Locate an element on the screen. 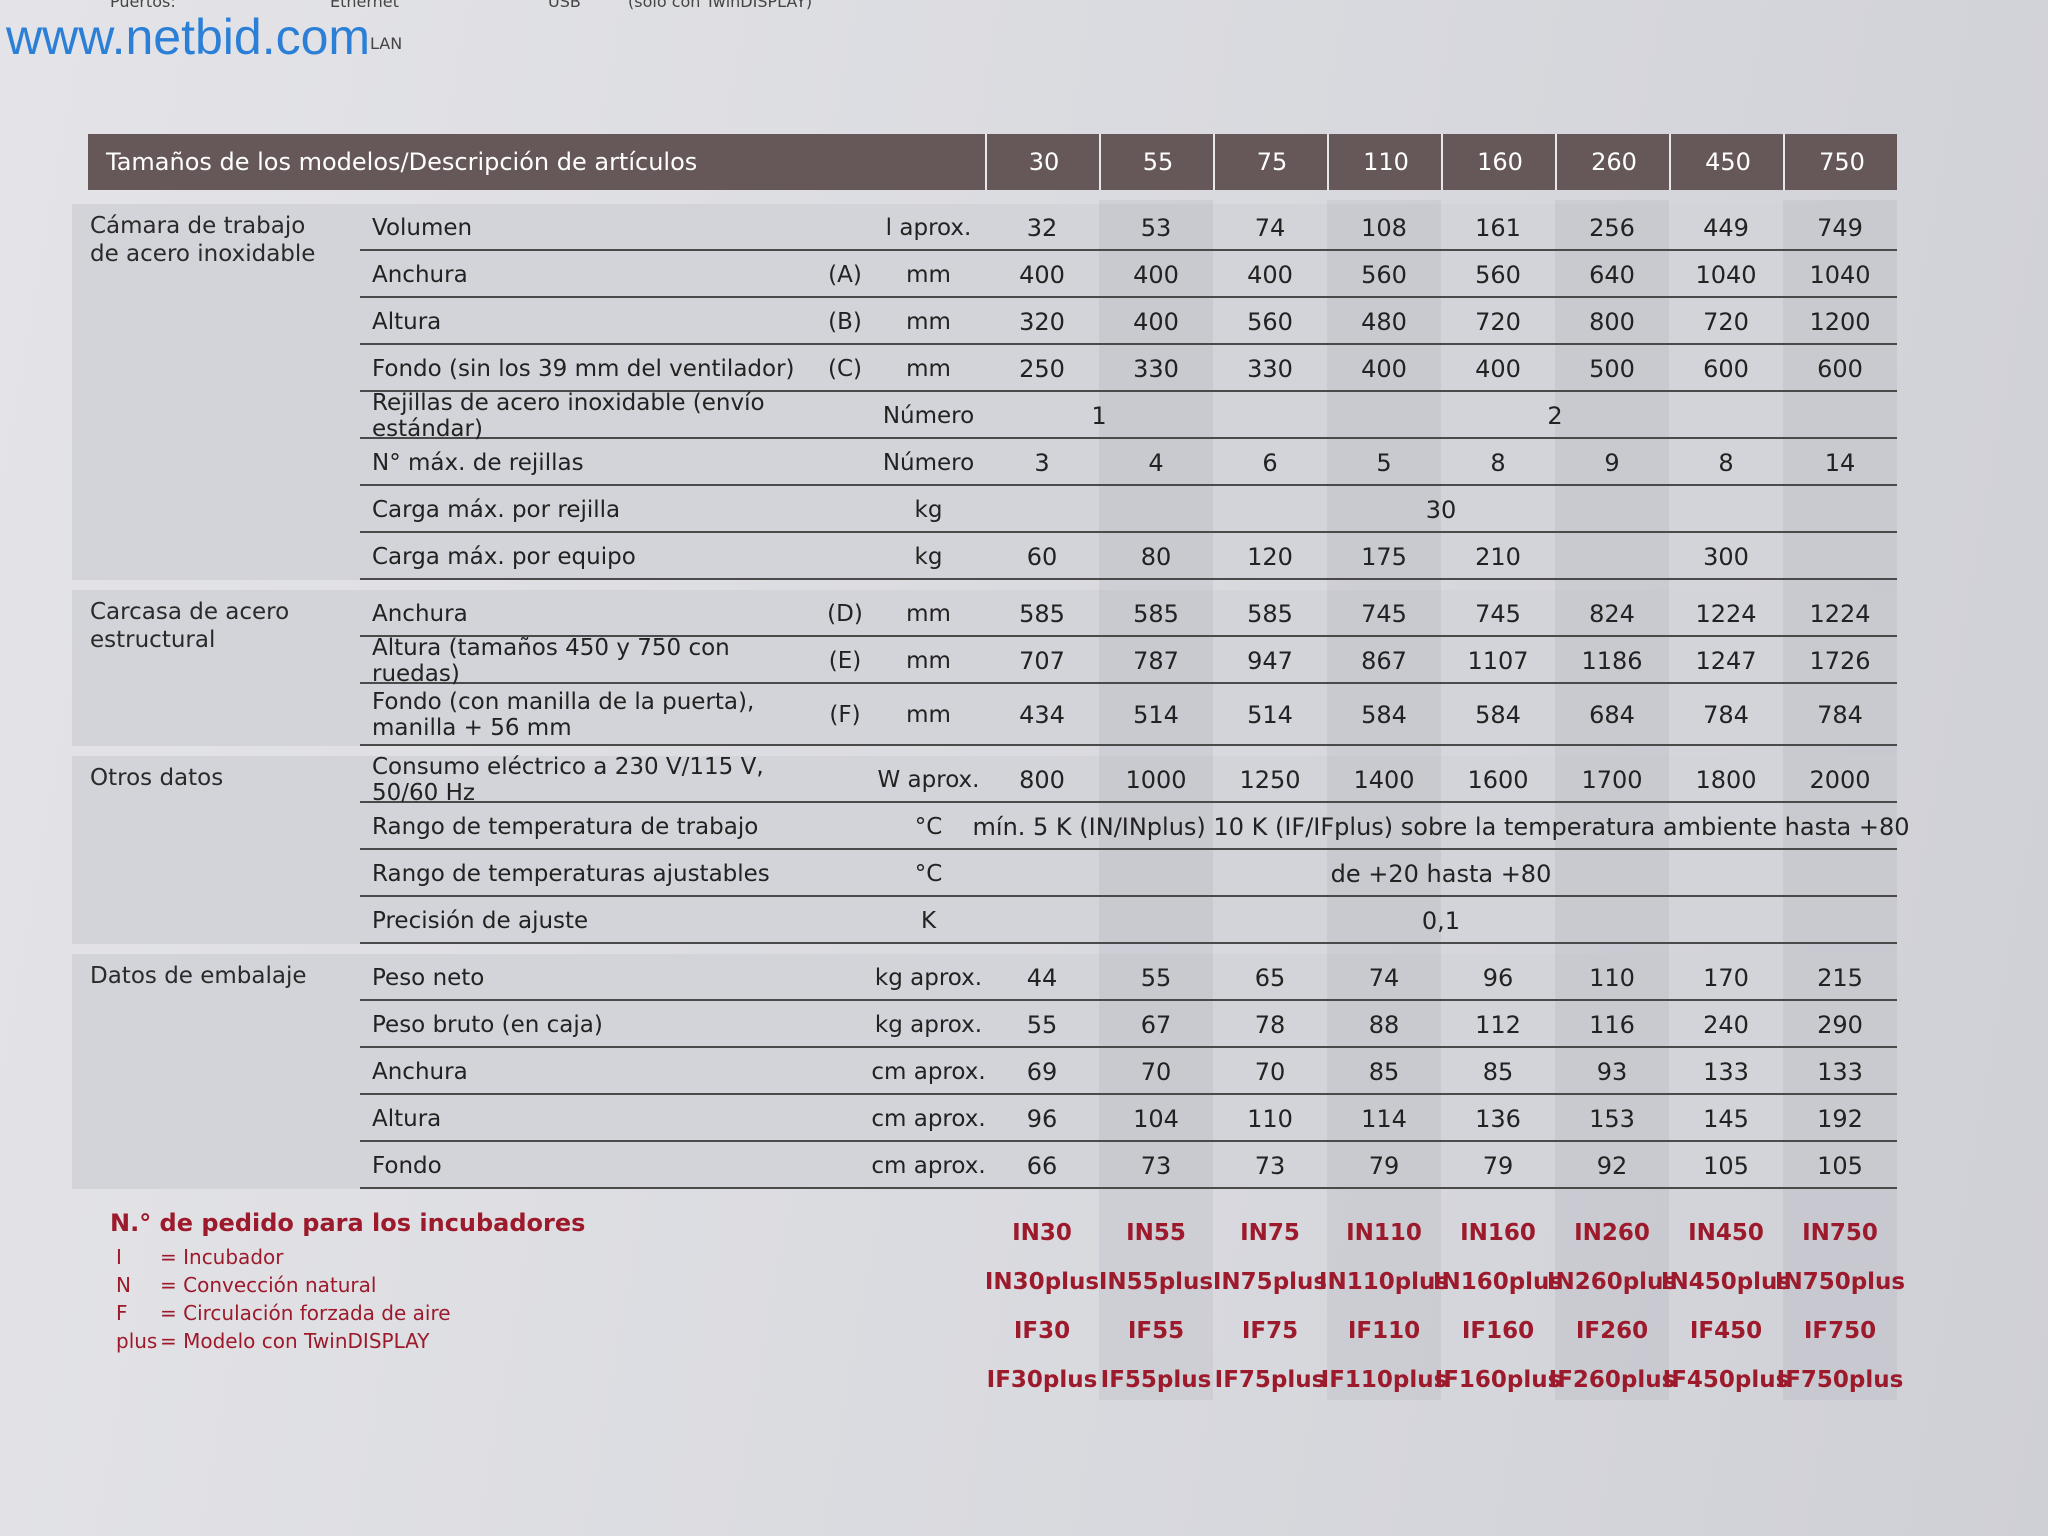 The height and width of the screenshot is (1536, 2048). value-cell: 66 is located at coordinates (1042, 1165).